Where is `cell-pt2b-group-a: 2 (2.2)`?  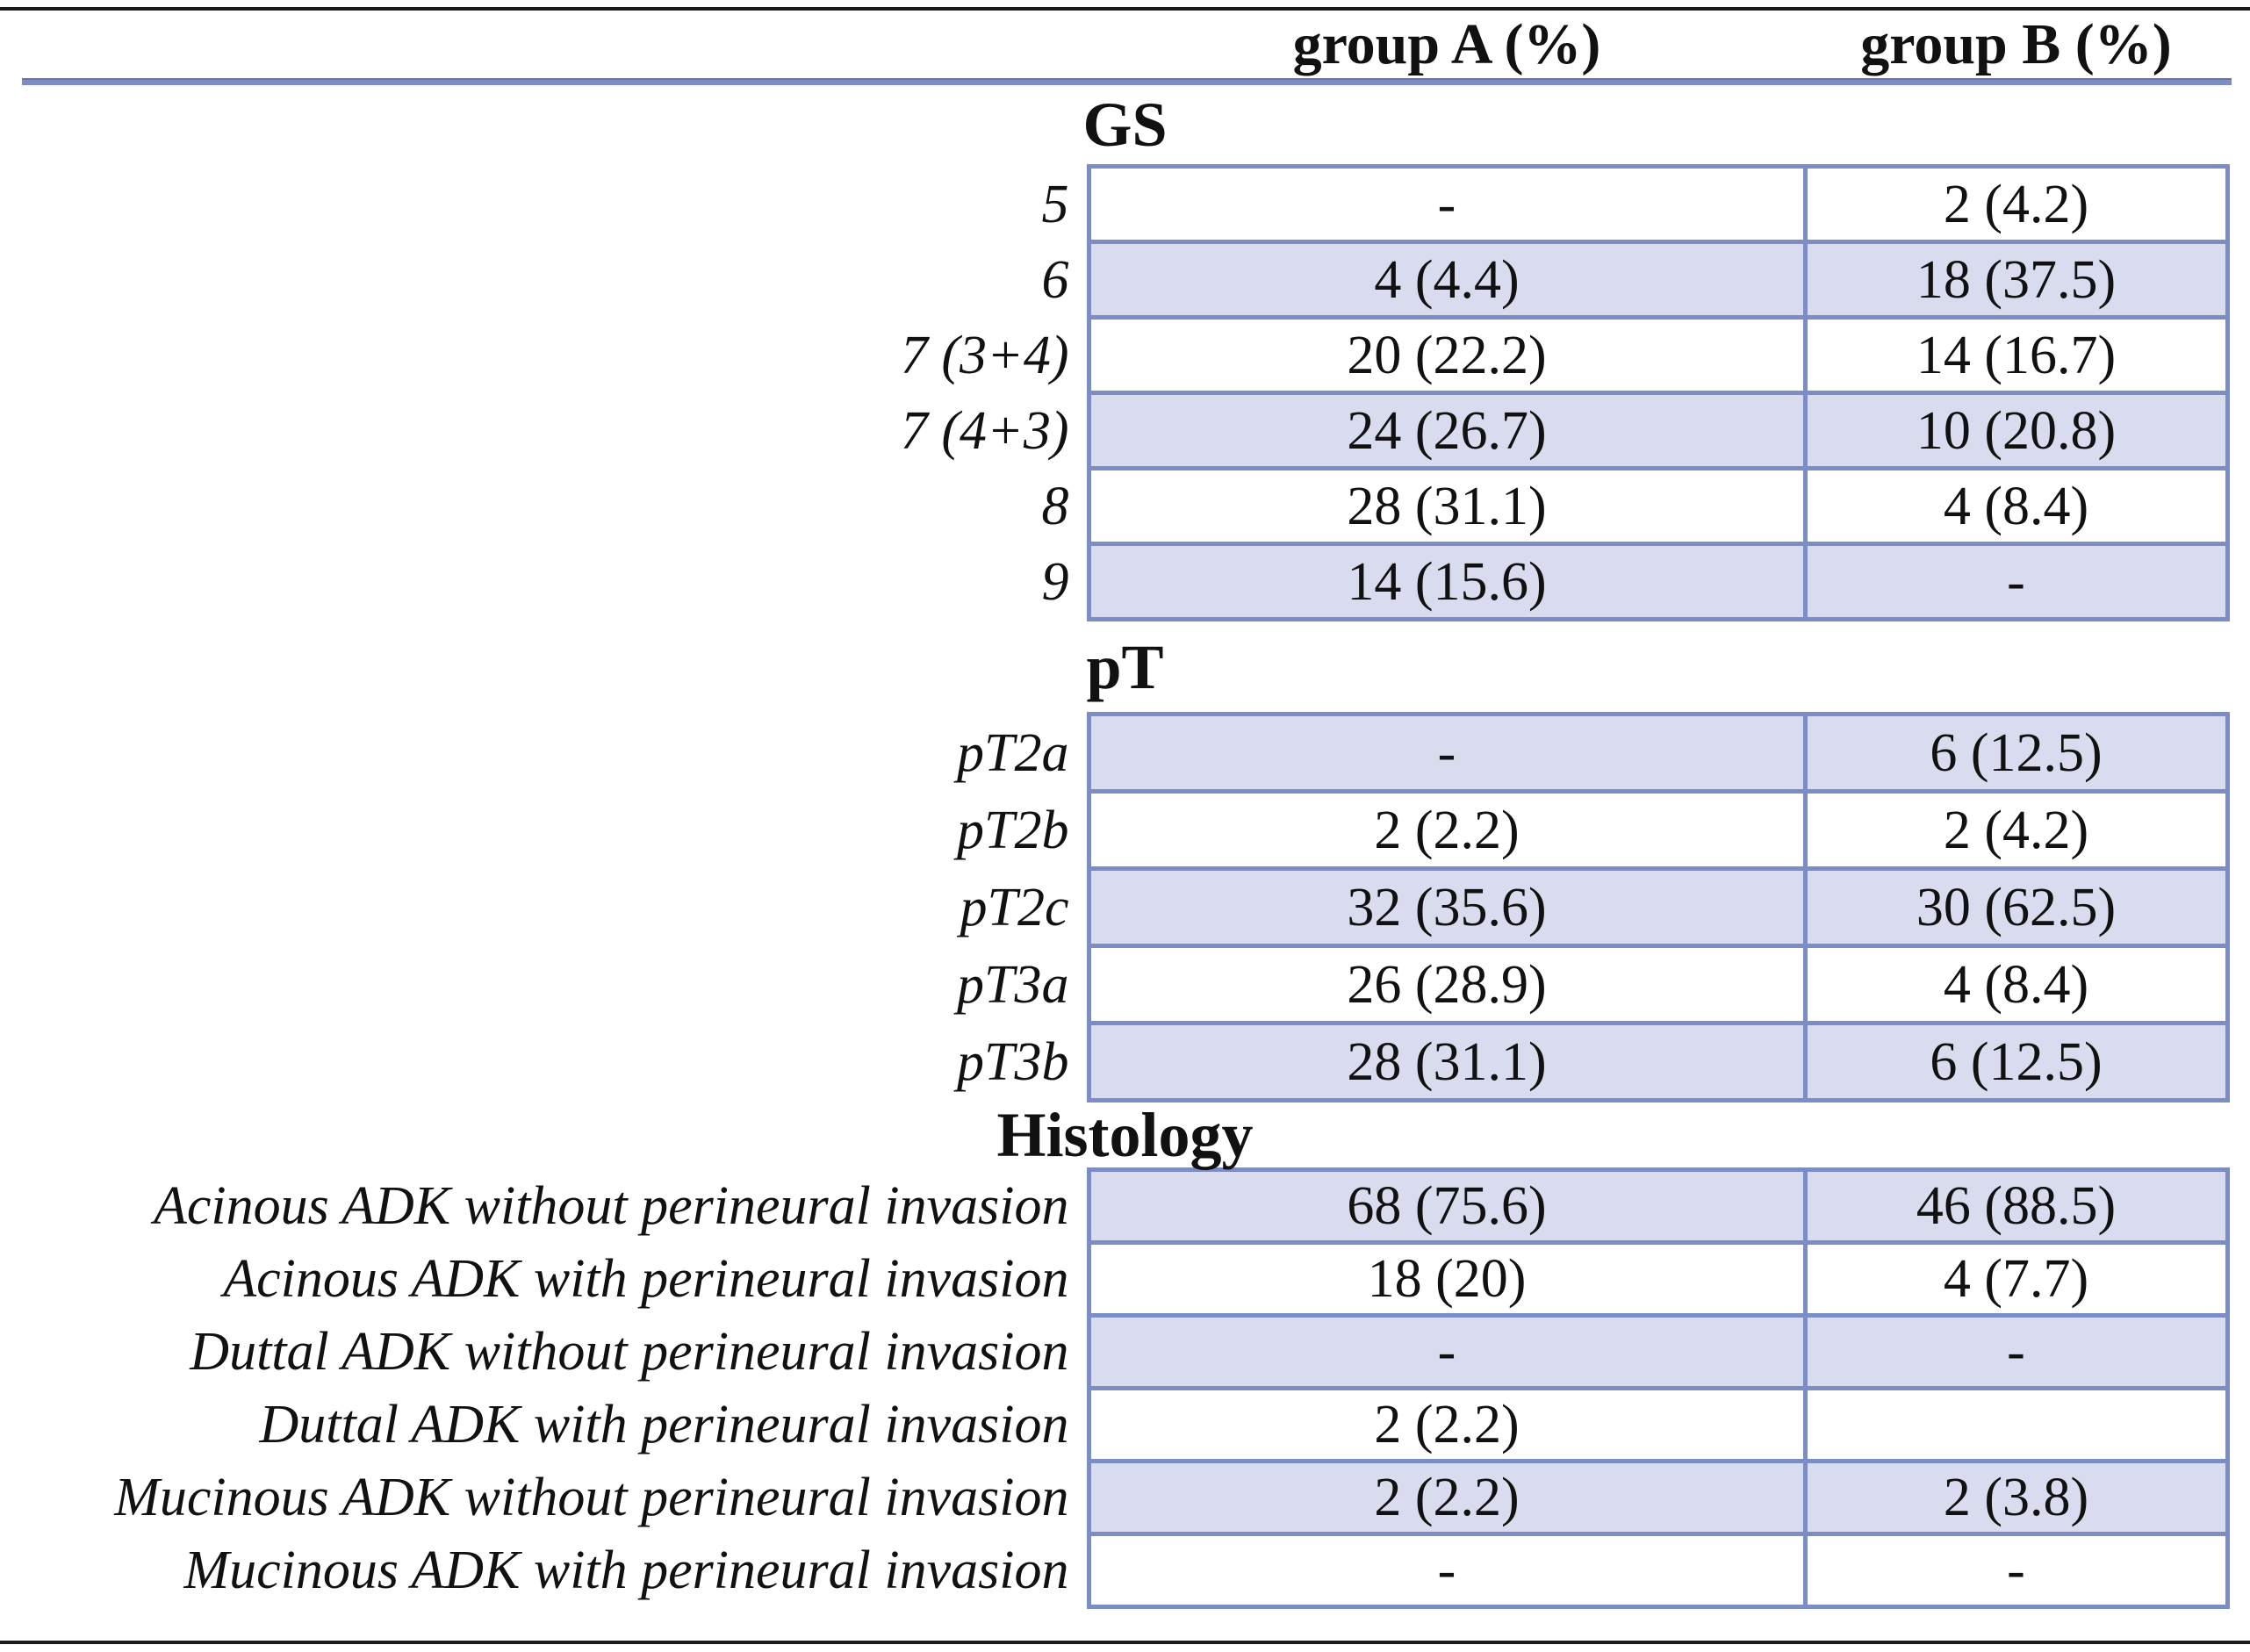
cell-pt2b-group-a: 2 (2.2) is located at coordinates (1447, 830).